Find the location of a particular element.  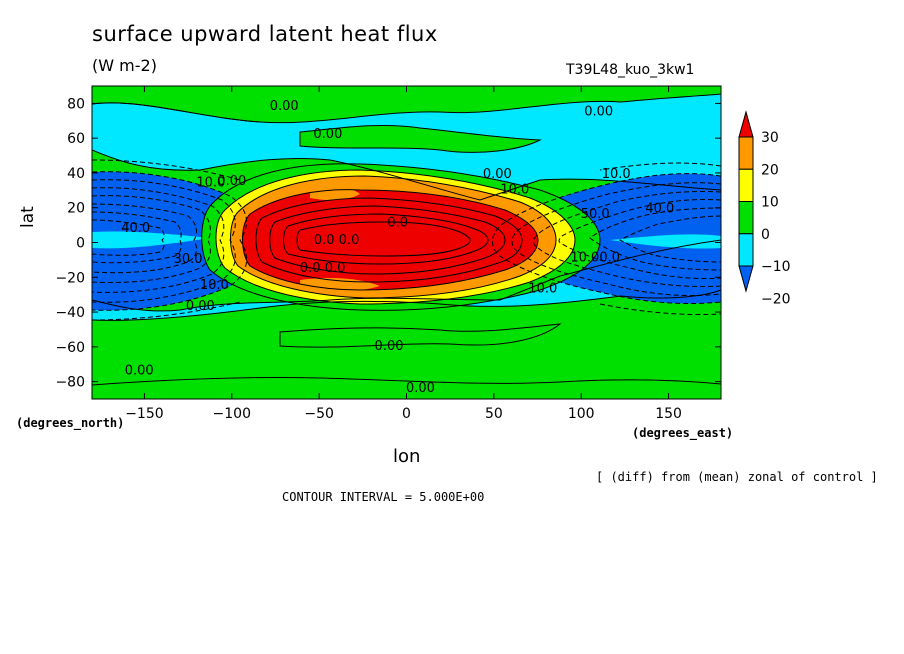

colorbar-label: −20 is located at coordinates (776, 299).